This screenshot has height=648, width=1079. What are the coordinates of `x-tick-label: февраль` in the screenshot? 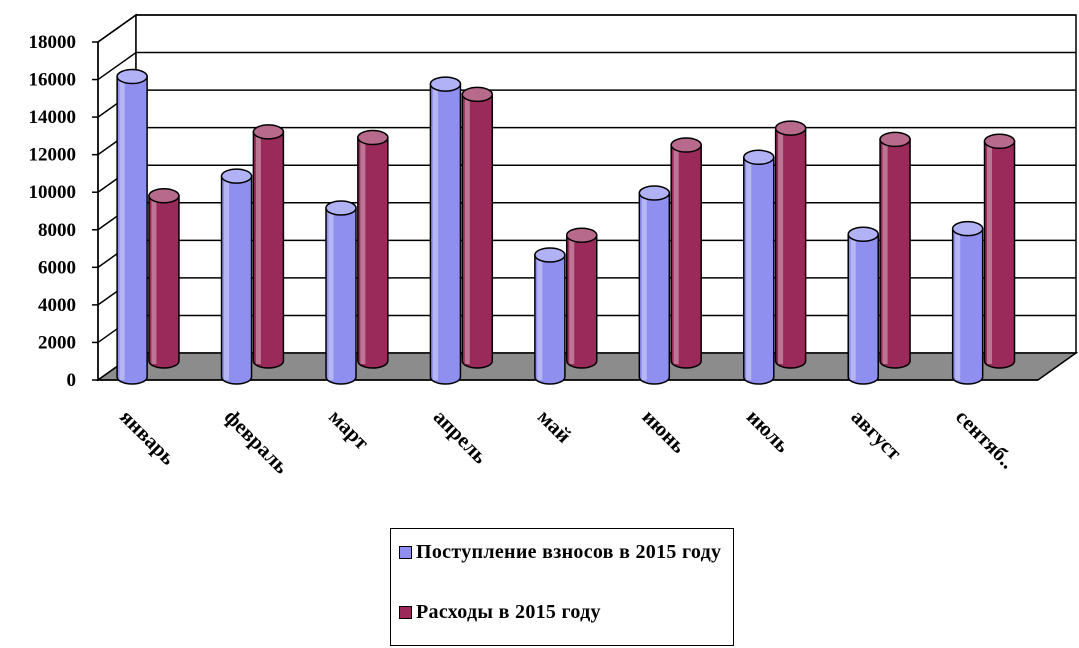 It's located at (257, 442).